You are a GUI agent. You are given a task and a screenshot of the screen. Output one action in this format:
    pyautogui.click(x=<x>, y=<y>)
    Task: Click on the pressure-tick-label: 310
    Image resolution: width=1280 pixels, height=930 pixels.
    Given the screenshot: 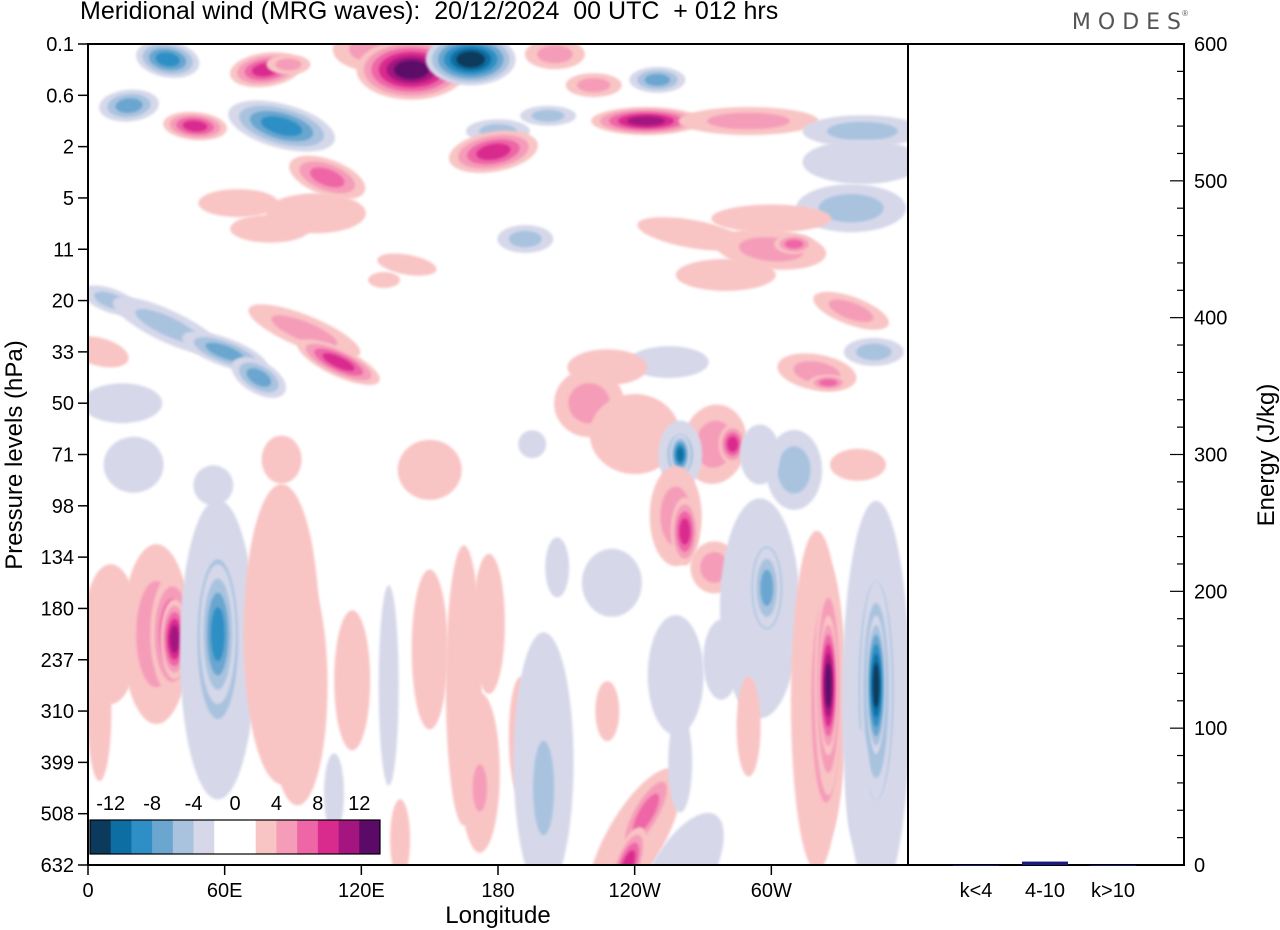 What is the action you would take?
    pyautogui.click(x=57, y=712)
    